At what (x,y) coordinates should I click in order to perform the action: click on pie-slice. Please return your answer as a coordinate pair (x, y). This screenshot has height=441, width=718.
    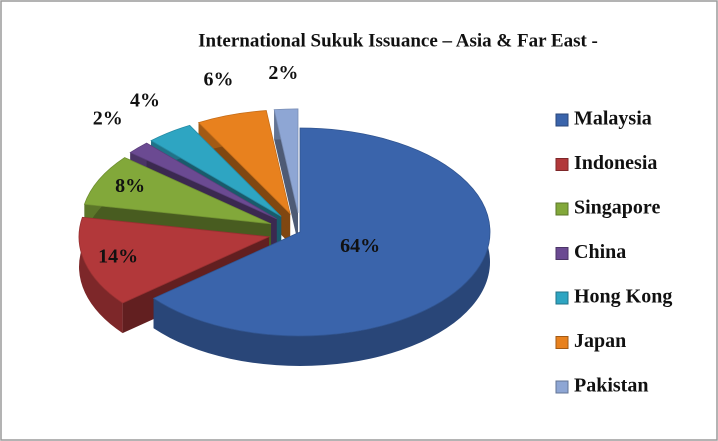
    Looking at the image, I should click on (286, 175).